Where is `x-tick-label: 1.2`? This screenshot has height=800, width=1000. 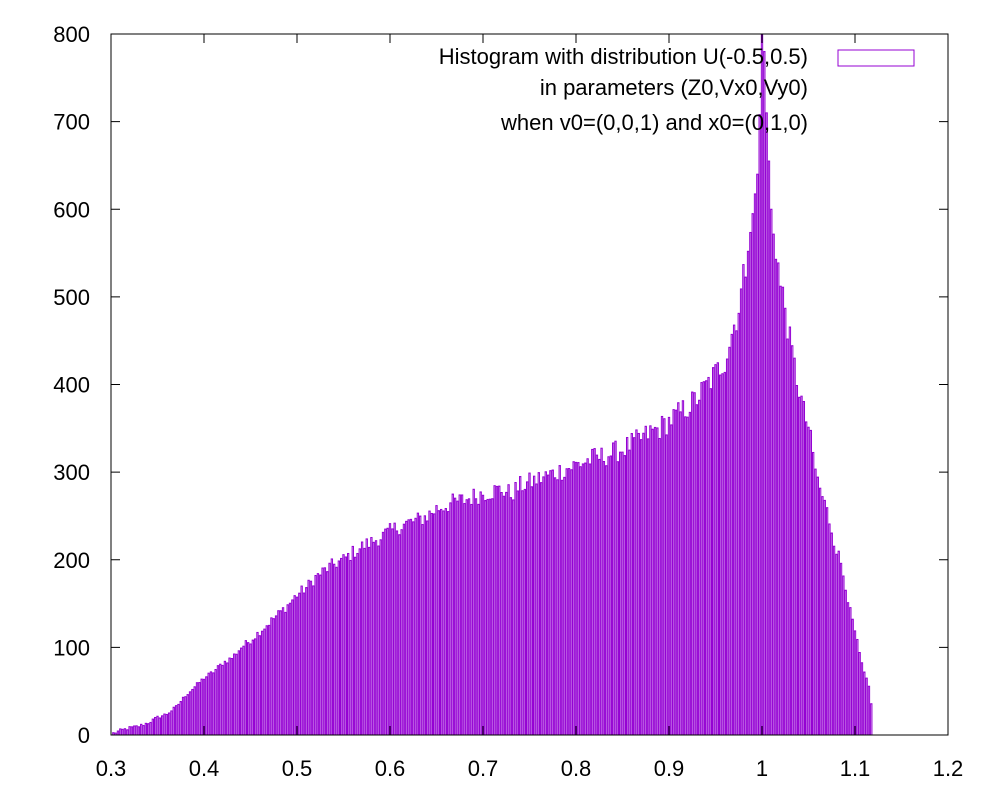 x-tick-label: 1.2 is located at coordinates (948, 768).